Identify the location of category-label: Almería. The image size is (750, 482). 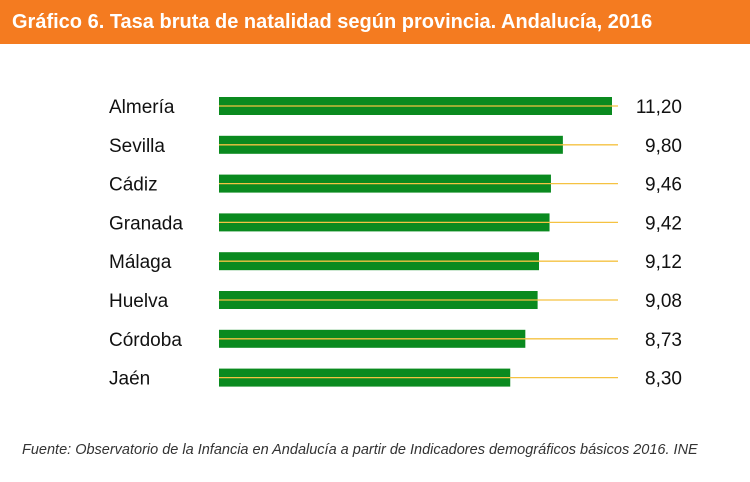
(142, 107).